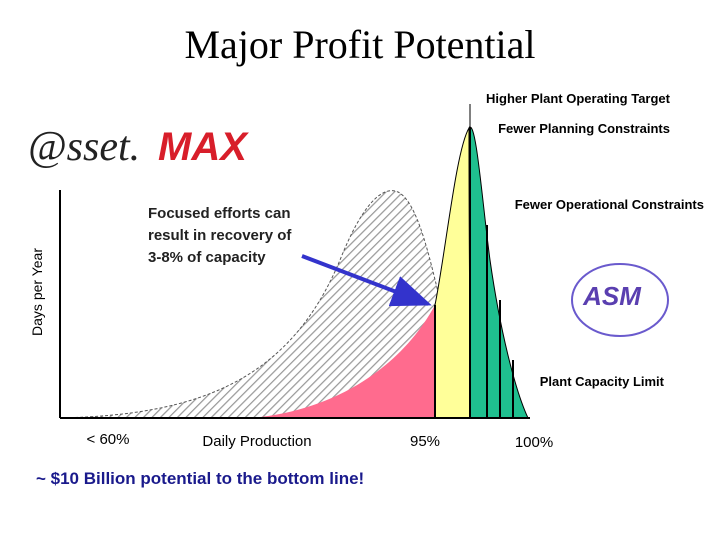 This screenshot has height=540, width=720. What do you see at coordinates (602, 381) in the screenshot?
I see `annotation: Plant Capacity Limit` at bounding box center [602, 381].